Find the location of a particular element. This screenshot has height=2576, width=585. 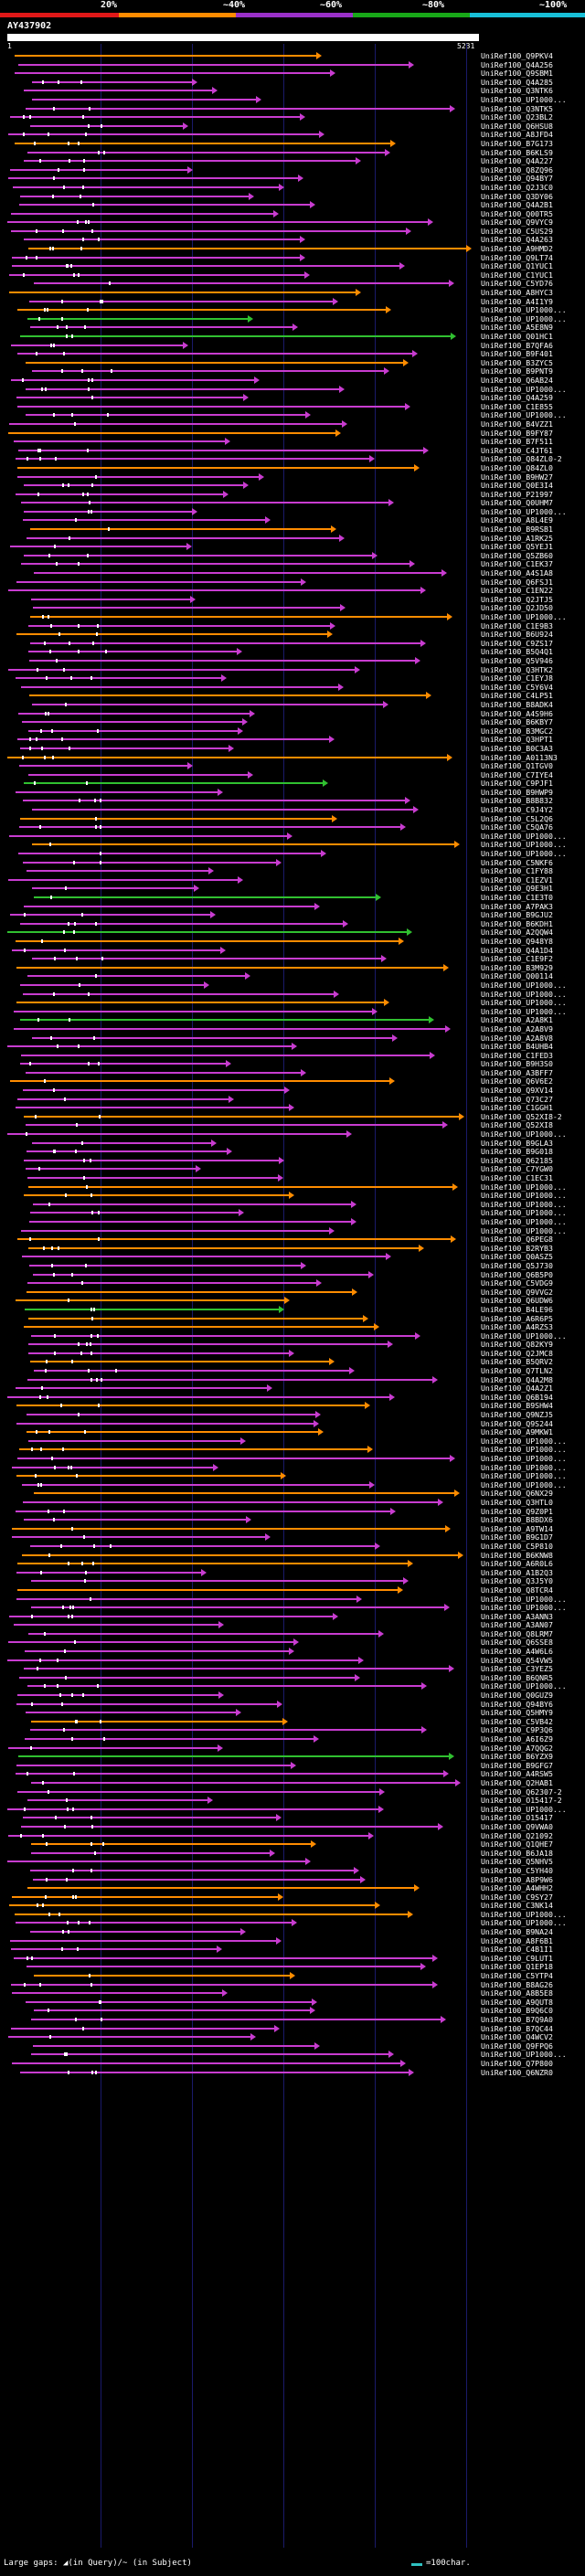

hit-id-link: UniRef100_C1EN22 is located at coordinates (517, 591).